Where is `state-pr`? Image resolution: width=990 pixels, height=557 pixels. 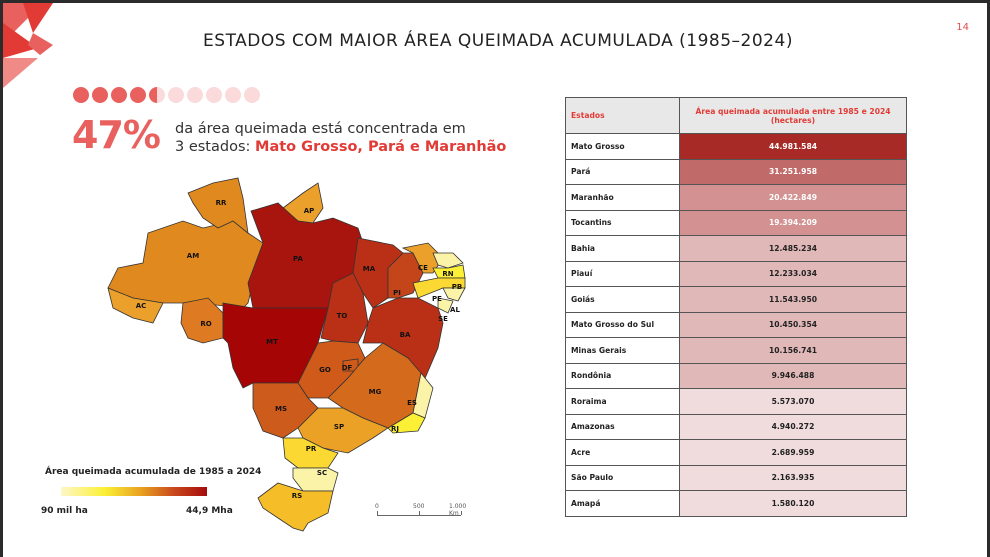 state-pr is located at coordinates (310, 453).